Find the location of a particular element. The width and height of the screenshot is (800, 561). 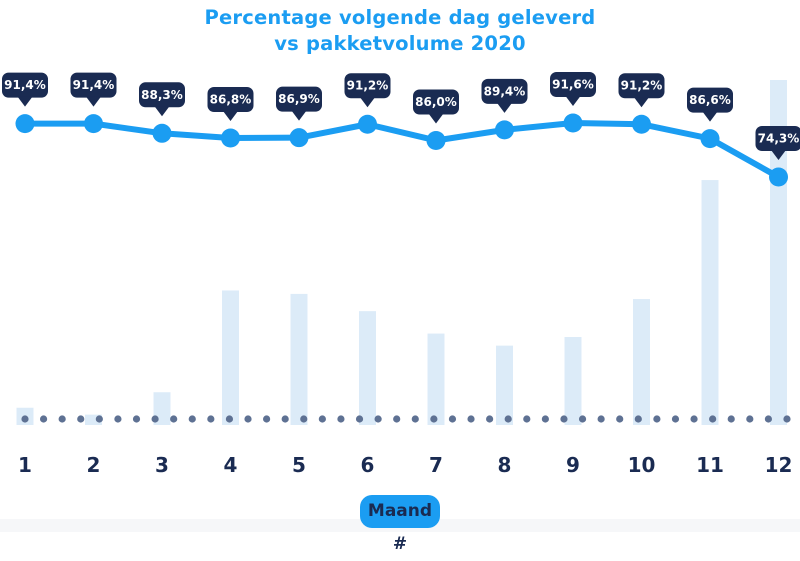

x-axis-label: 2 is located at coordinates (94, 465).